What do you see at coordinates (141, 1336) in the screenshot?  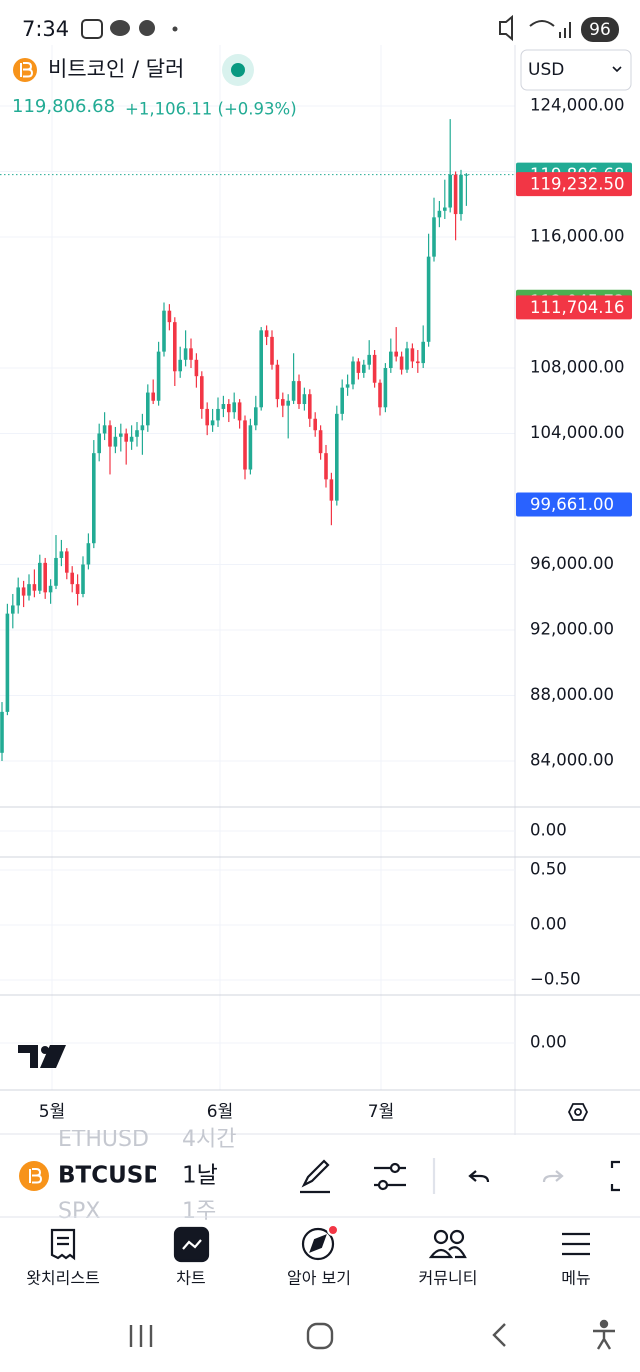 I see `recent-apps` at bounding box center [141, 1336].